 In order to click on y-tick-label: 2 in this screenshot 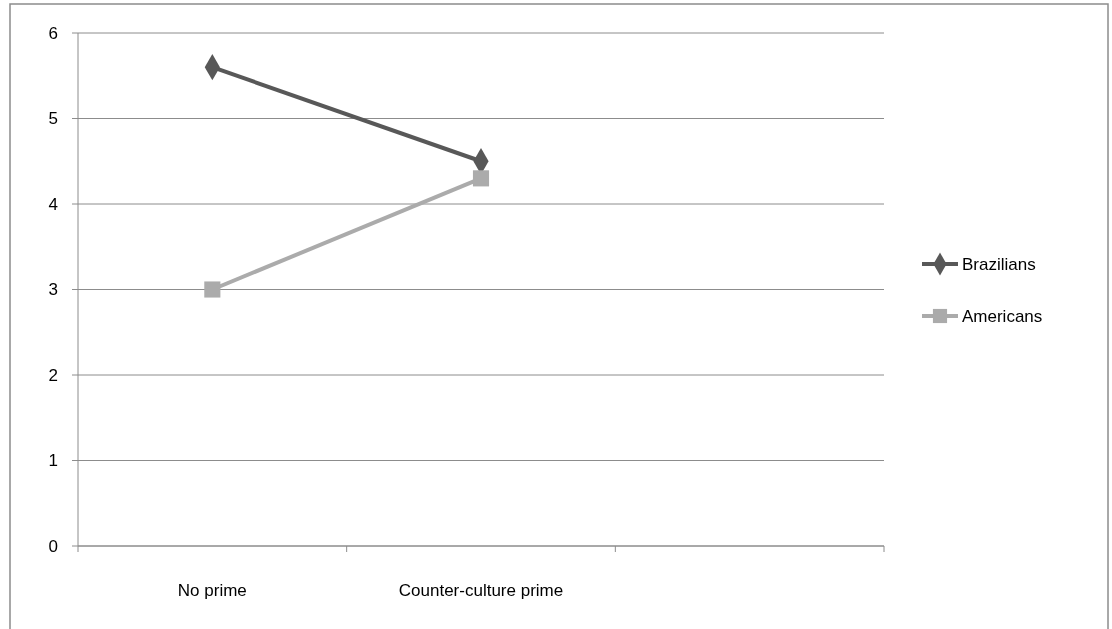, I will do `click(53, 375)`.